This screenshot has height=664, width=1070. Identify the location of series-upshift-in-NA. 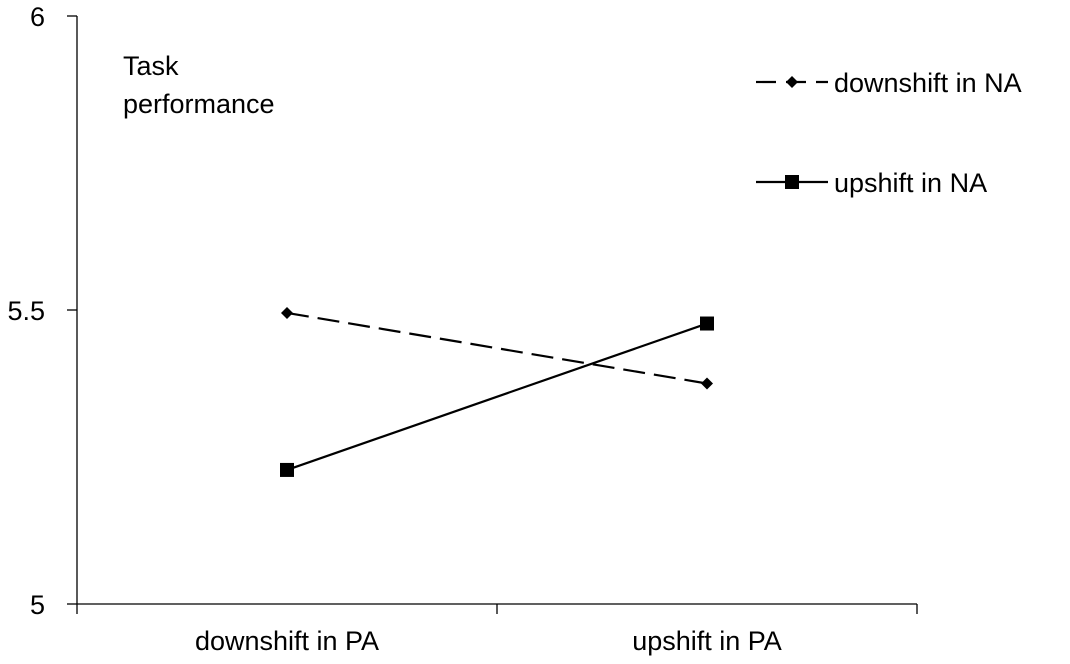
(497, 396).